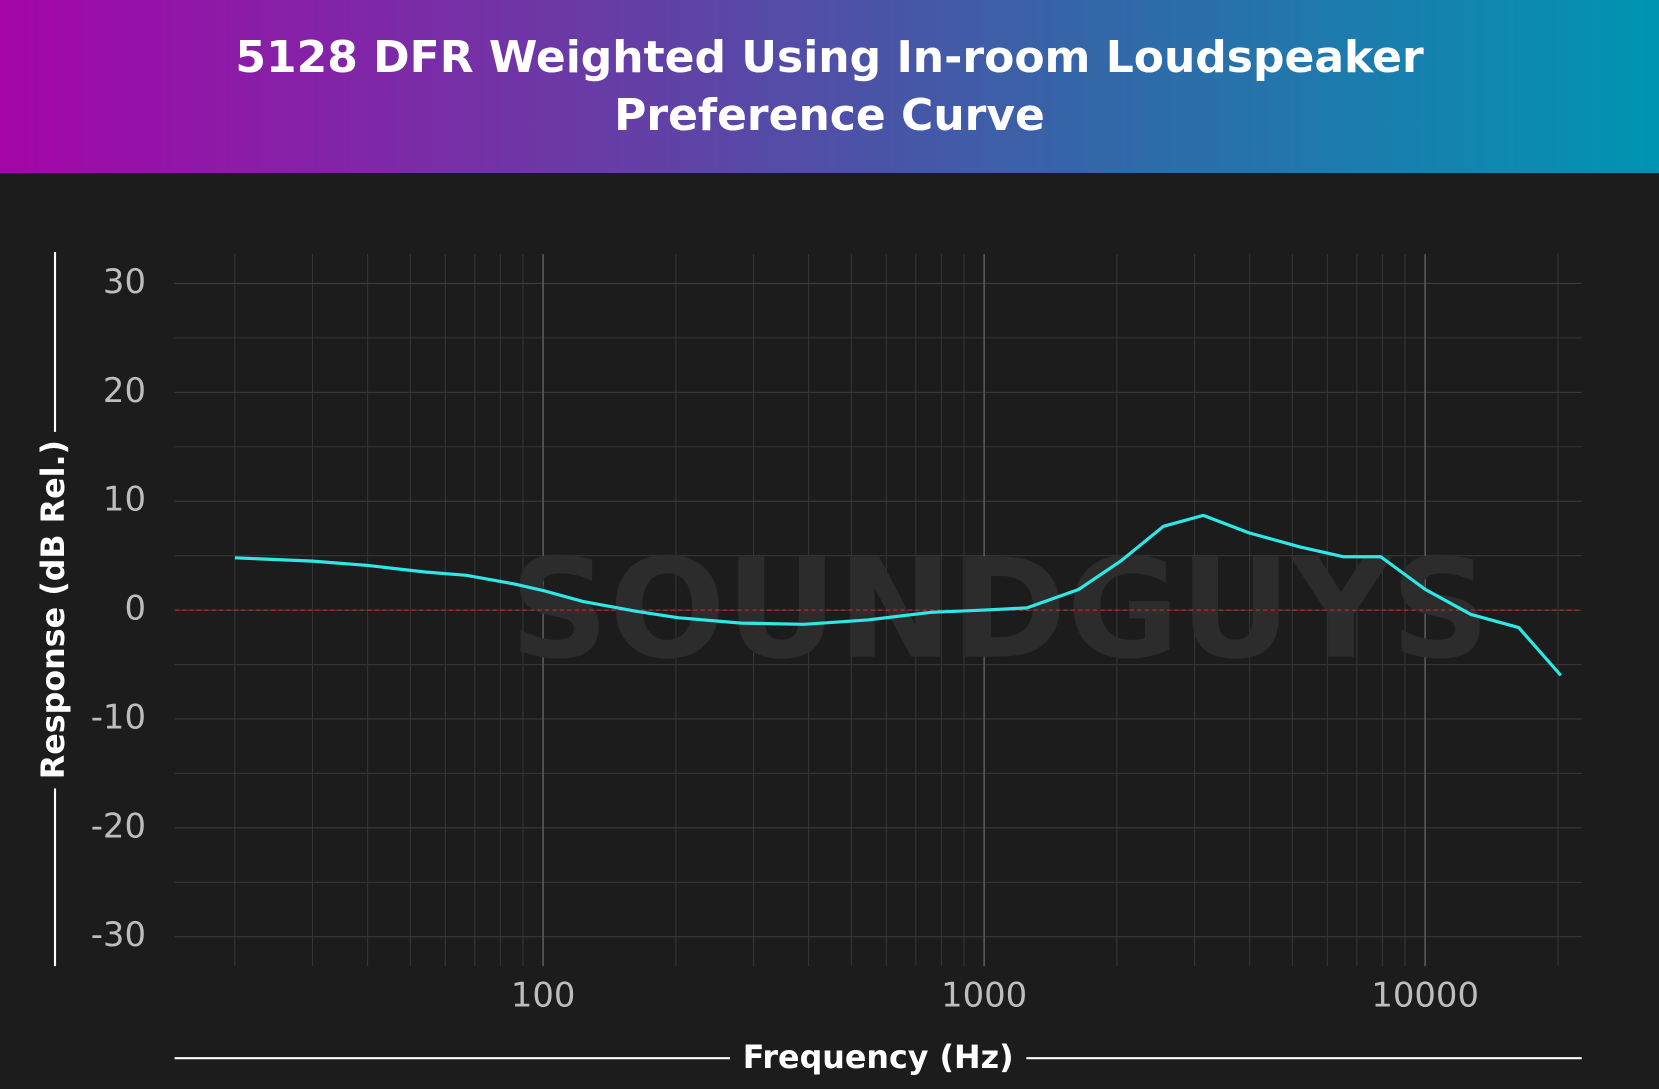 This screenshot has height=1089, width=1659. What do you see at coordinates (135, 608) in the screenshot?
I see `y-tick-label: 0` at bounding box center [135, 608].